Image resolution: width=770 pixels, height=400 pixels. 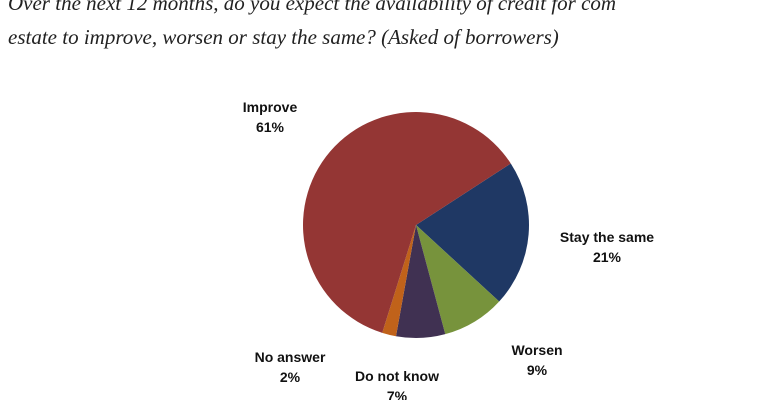 What do you see at coordinates (537, 370) in the screenshot?
I see `value-label: 9%` at bounding box center [537, 370].